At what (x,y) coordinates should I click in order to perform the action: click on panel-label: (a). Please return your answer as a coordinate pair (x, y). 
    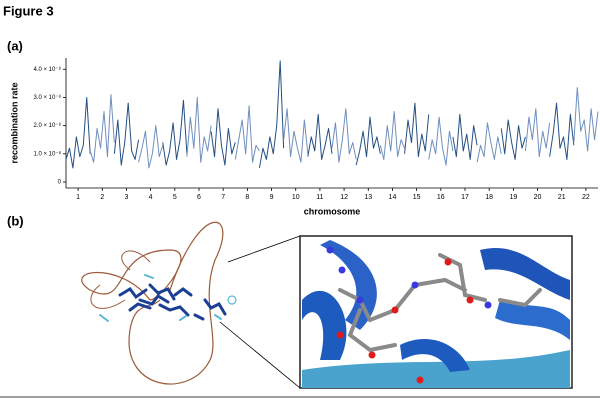
    Looking at the image, I should click on (15, 45).